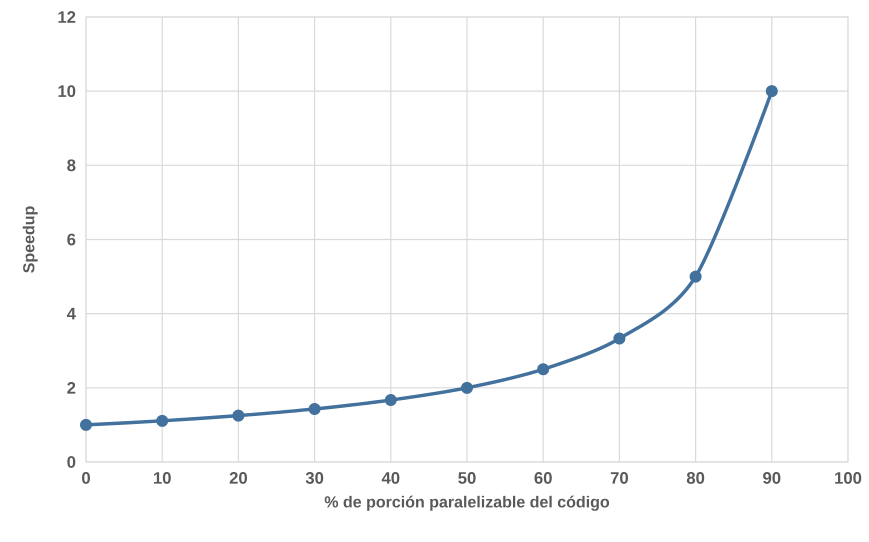 The width and height of the screenshot is (869, 542). Describe the element at coordinates (695, 478) in the screenshot. I see `x-tick-label: 80` at that location.